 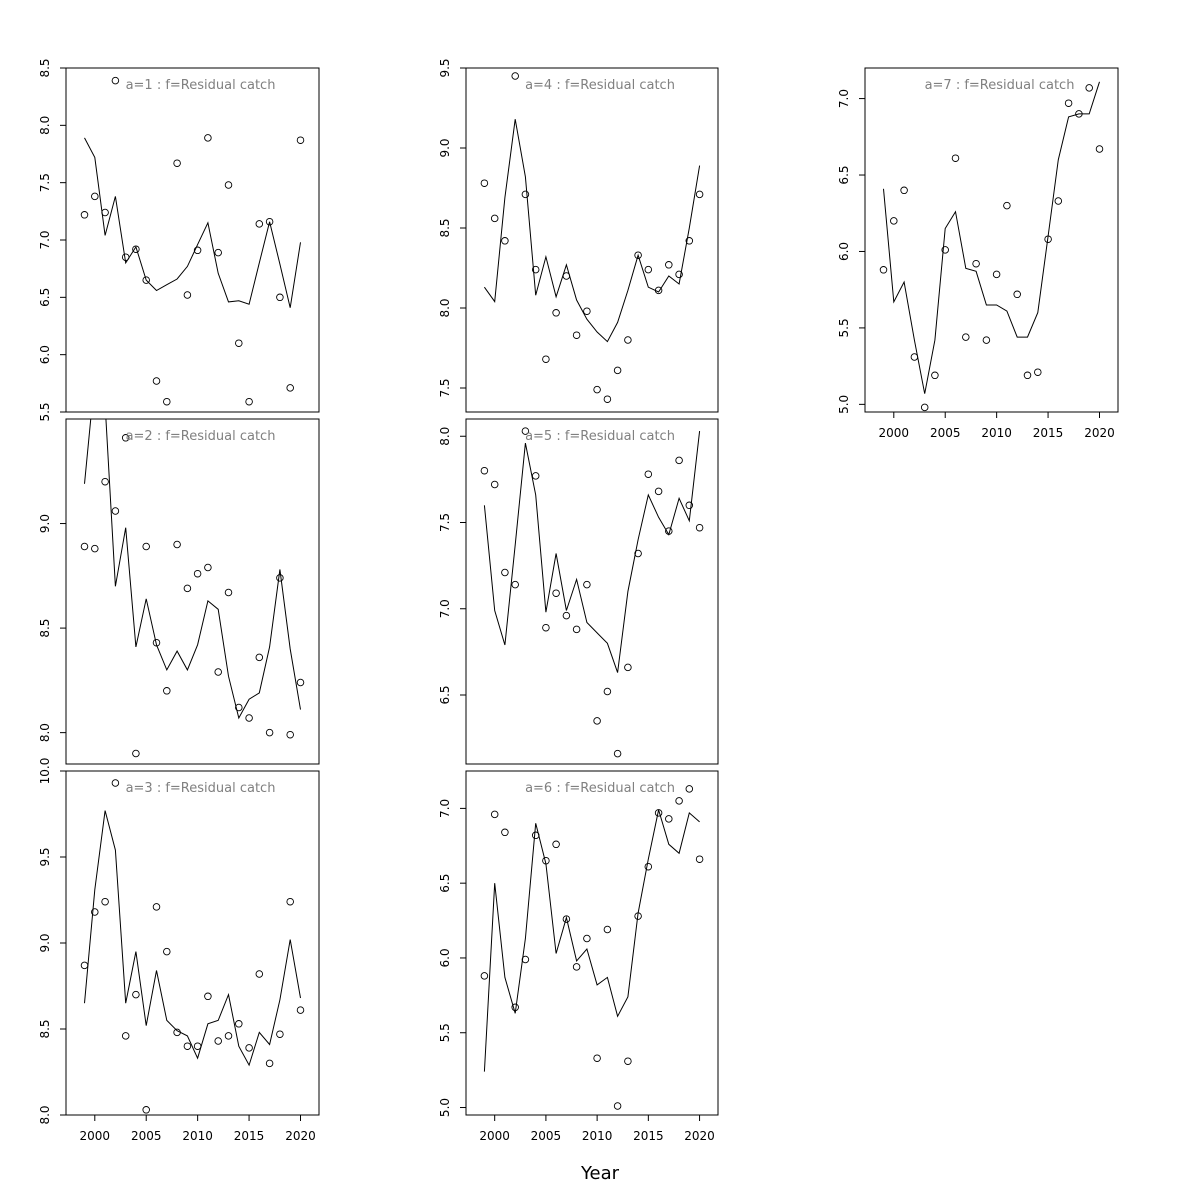 I want to click on panel-2: 8.0 8.5 9.0 a=2 : f=Residual catch, so click(x=179, y=591).